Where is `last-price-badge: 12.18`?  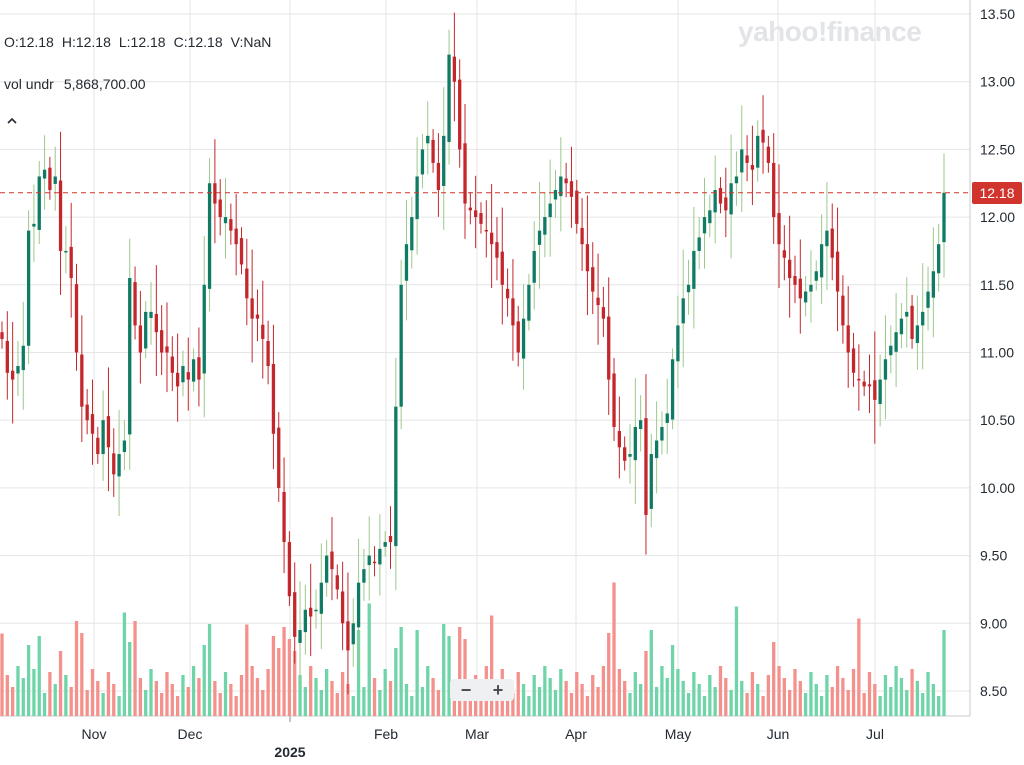 last-price-badge: 12.18 is located at coordinates (997, 193).